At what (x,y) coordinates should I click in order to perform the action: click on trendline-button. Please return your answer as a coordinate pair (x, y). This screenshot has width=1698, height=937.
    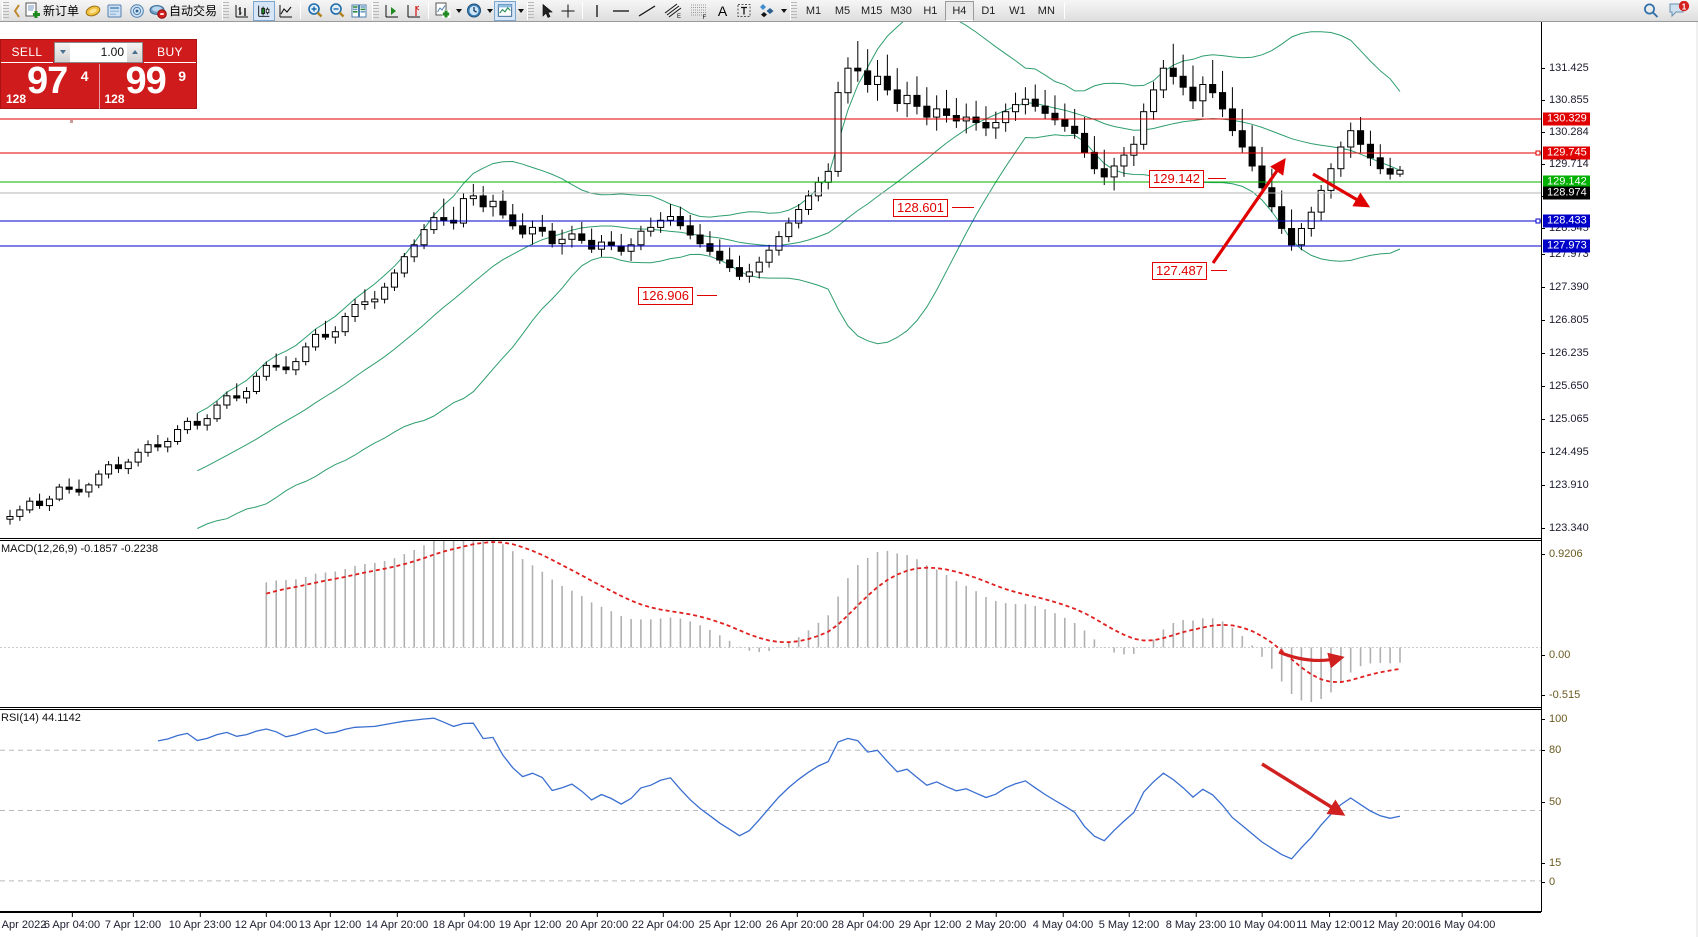
    Looking at the image, I should click on (647, 11).